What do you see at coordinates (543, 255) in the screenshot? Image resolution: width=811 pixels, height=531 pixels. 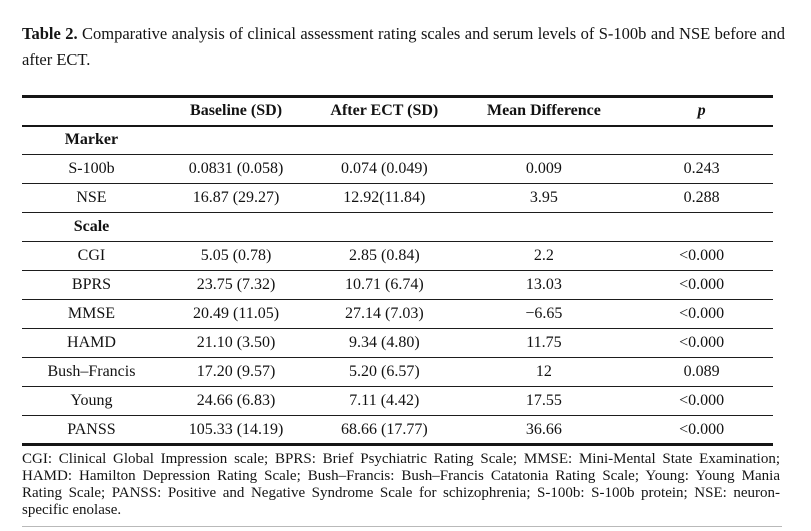 I see `cell-mean-difference: 2.2` at bounding box center [543, 255].